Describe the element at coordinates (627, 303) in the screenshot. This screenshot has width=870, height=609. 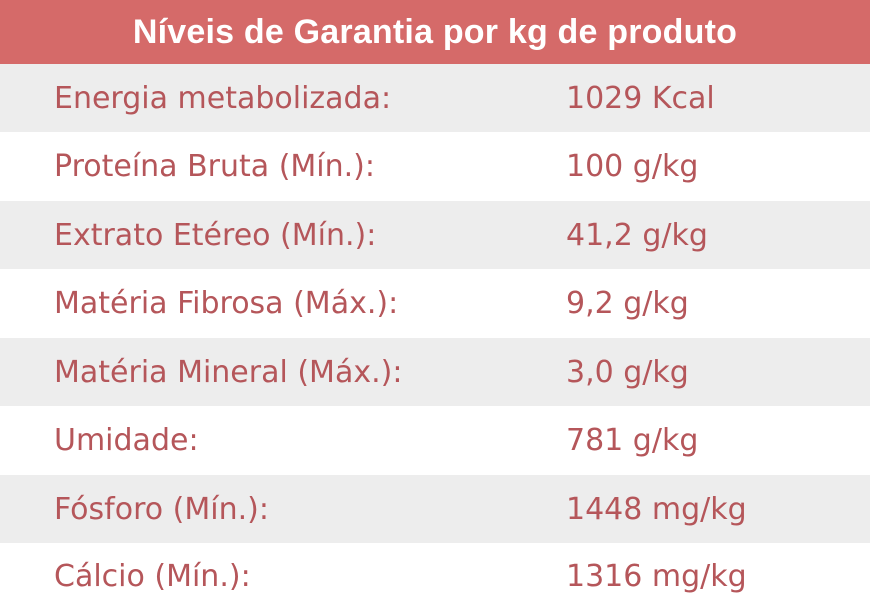
I see `row-value: 9,2 g/kg` at that location.